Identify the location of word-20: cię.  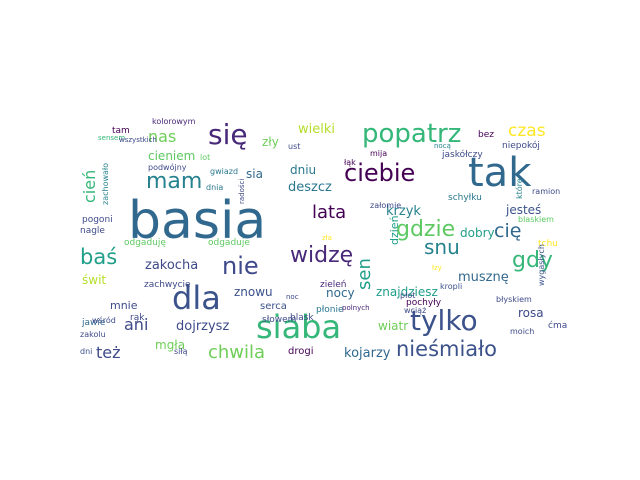
(507, 231).